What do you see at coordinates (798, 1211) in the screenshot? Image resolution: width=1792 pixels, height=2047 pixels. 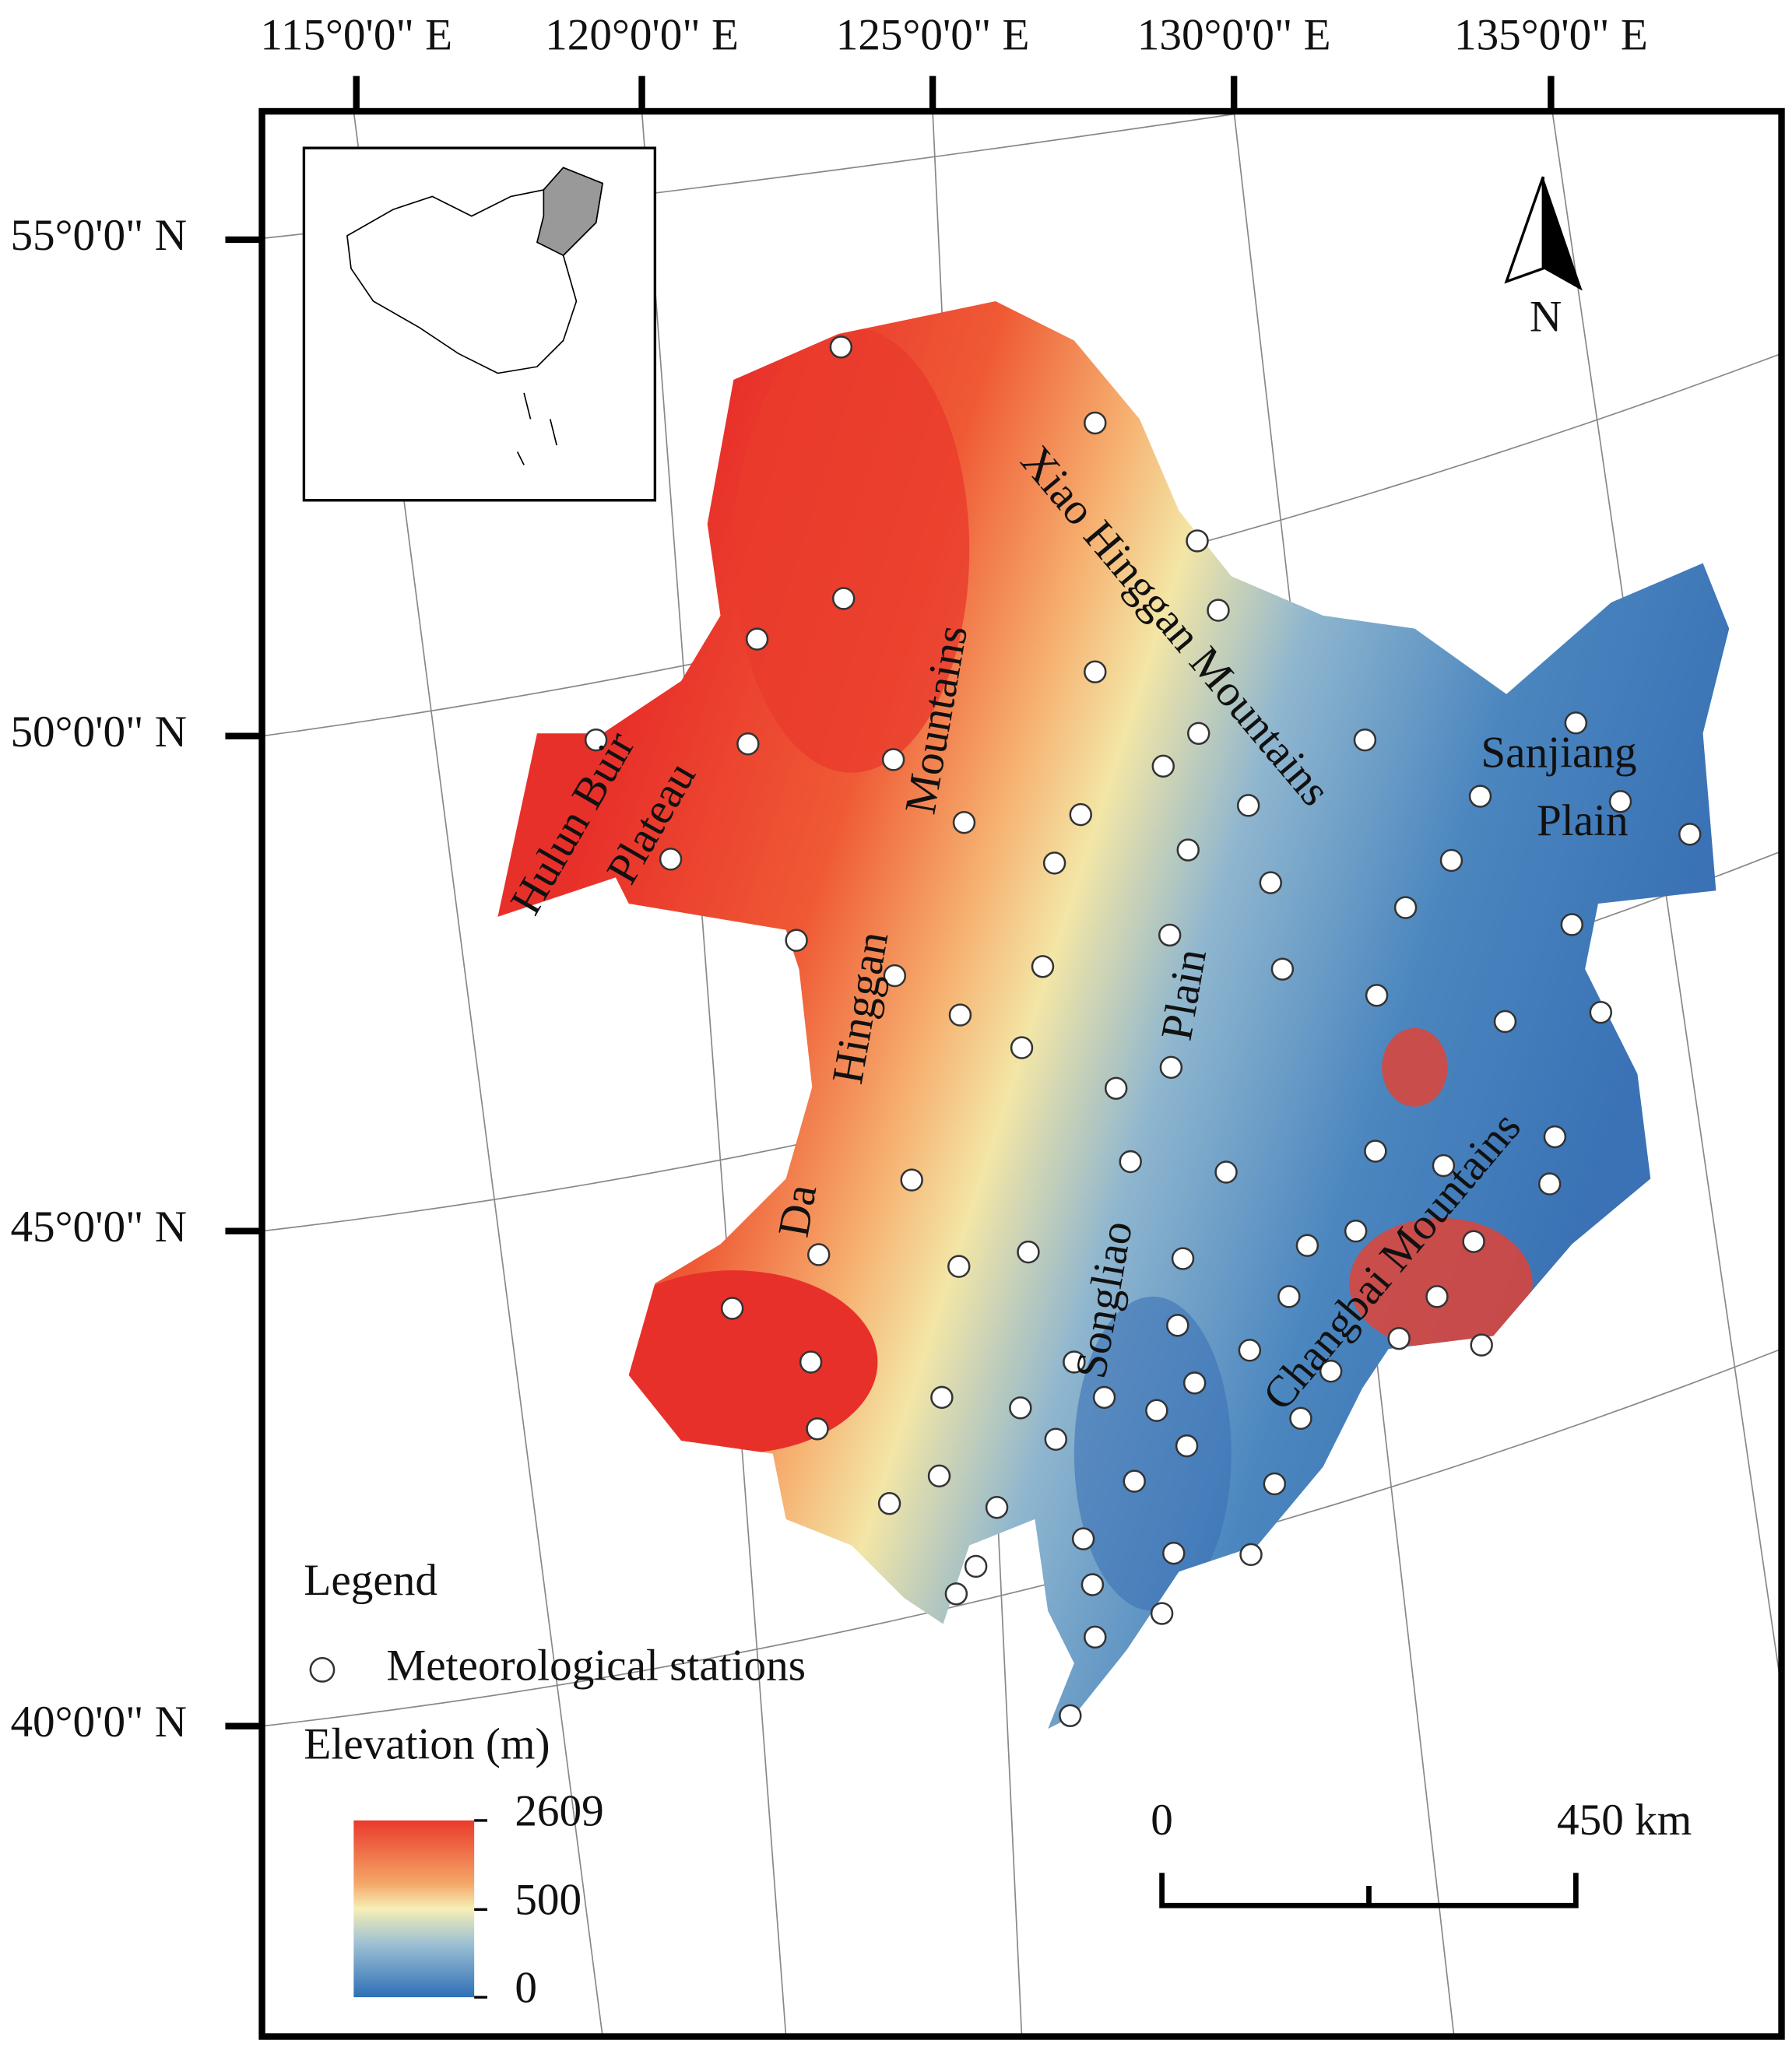 I see `region-label: Da` at bounding box center [798, 1211].